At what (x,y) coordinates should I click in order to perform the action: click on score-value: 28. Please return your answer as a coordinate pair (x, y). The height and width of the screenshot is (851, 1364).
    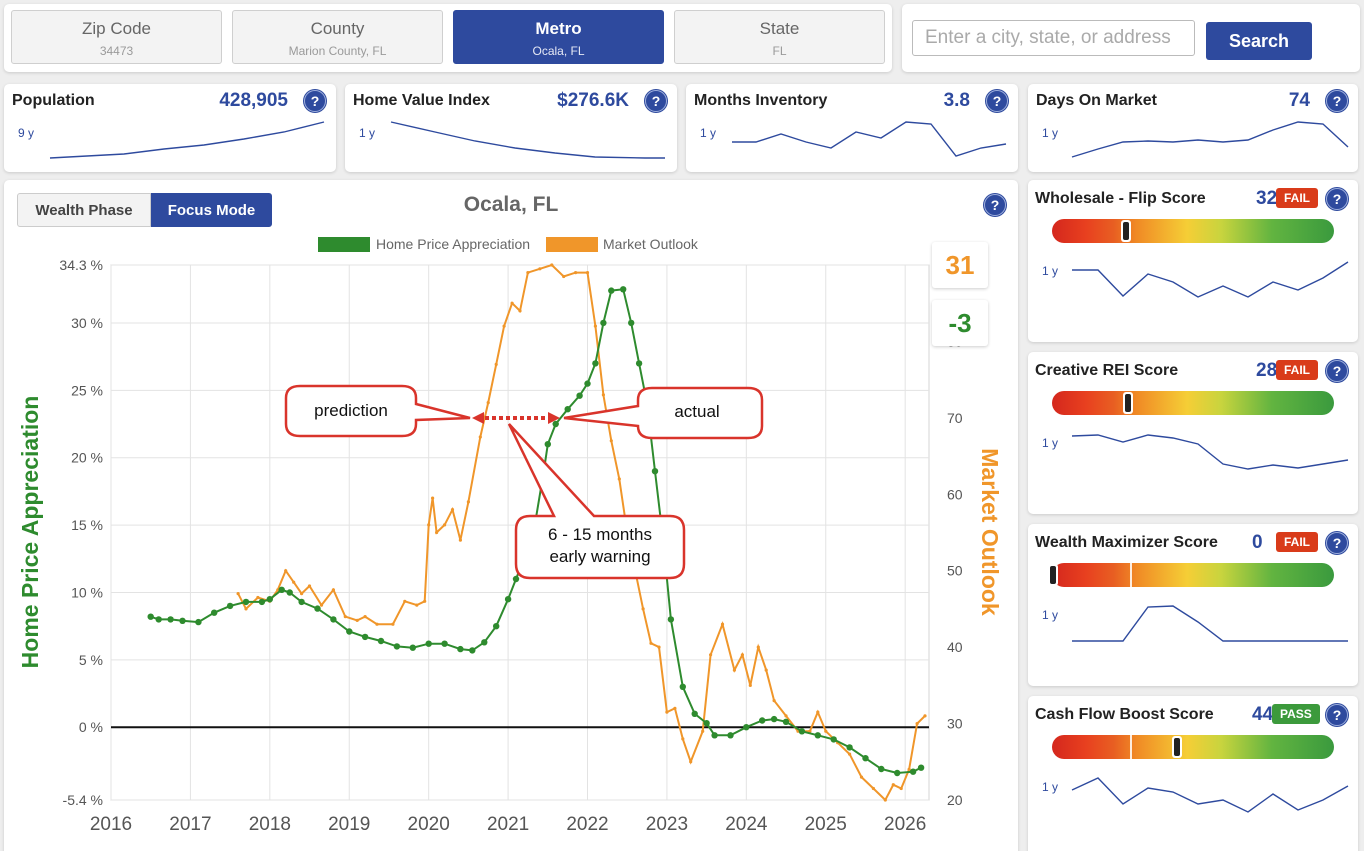
    Looking at the image, I should click on (1267, 370).